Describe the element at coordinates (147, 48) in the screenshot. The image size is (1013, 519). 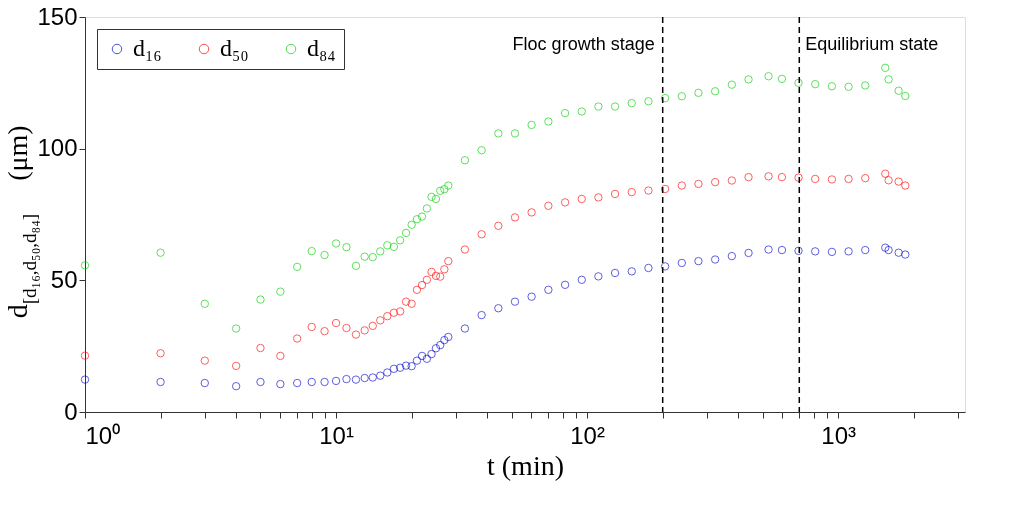
I see `legend-label: d₁₆` at that location.